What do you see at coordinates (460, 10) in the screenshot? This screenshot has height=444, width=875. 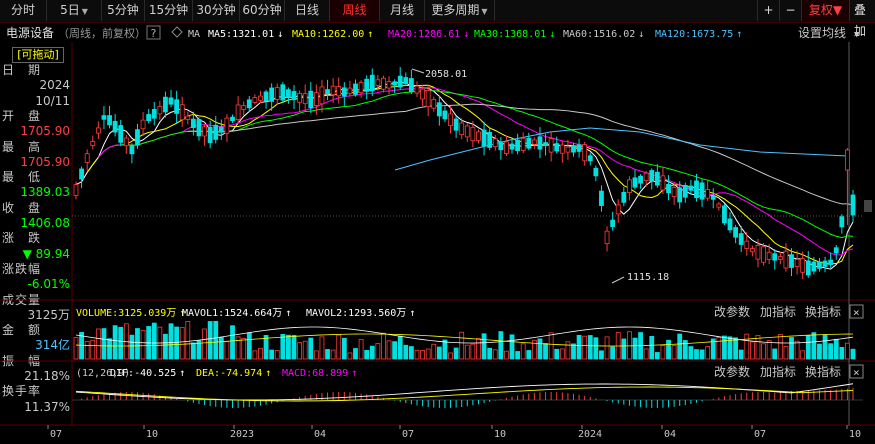 I see `tab-more-periods: 更多周期 ▼` at bounding box center [460, 10].